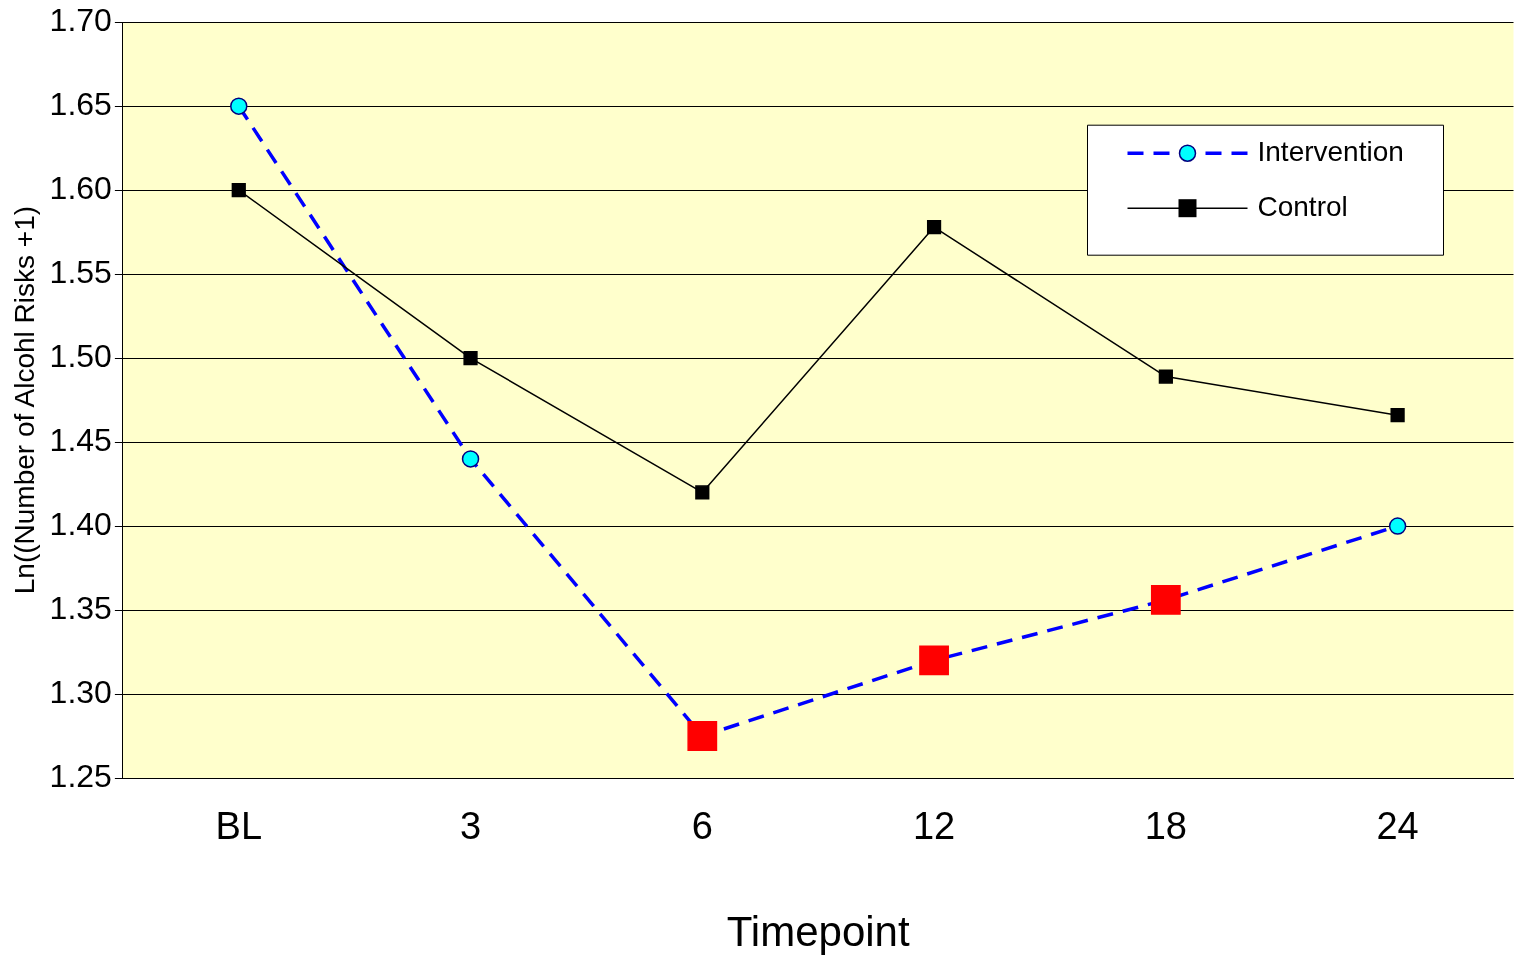 The image size is (1535, 969). Describe the element at coordinates (24, 400) in the screenshot. I see `y-axis-title: Ln((Number of Alcohl Risks +1)` at that location.